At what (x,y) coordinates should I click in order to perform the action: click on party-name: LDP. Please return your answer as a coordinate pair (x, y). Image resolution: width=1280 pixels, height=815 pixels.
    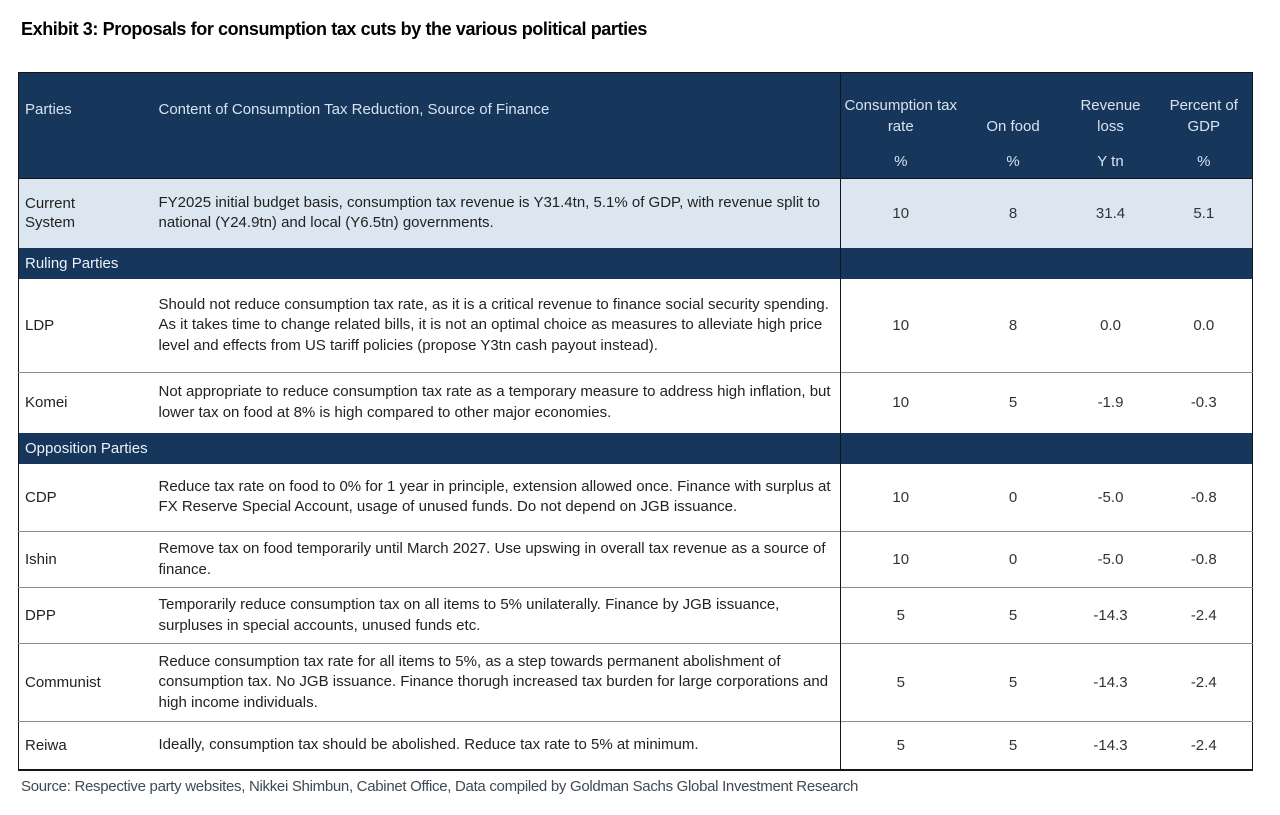
    Looking at the image, I should click on (40, 325).